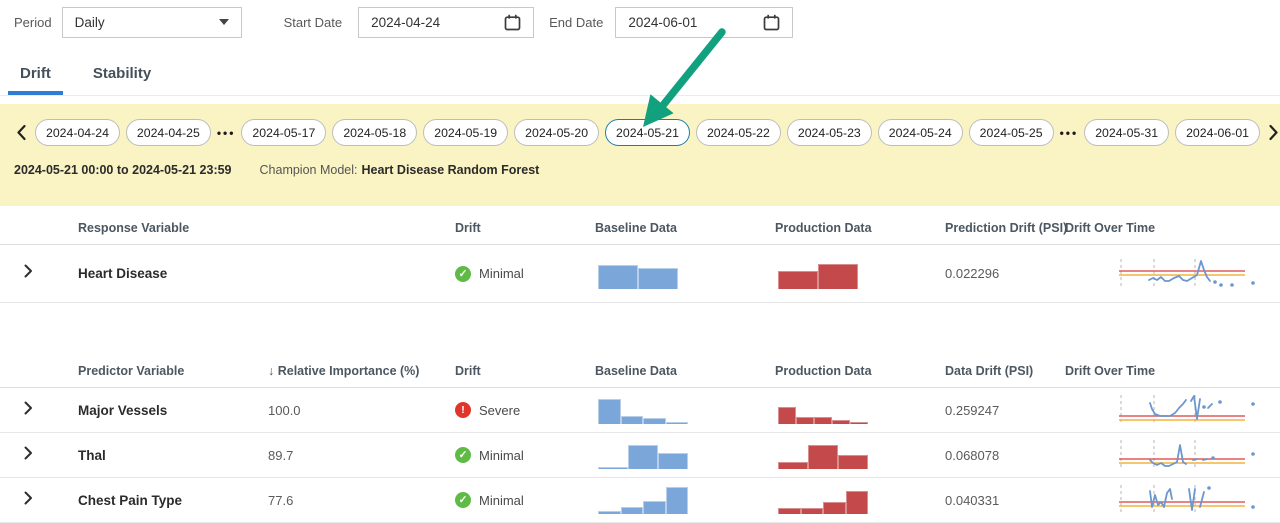 The width and height of the screenshot is (1280, 523). What do you see at coordinates (123, 410) in the screenshot?
I see `variable-name: Major Vessels` at bounding box center [123, 410].